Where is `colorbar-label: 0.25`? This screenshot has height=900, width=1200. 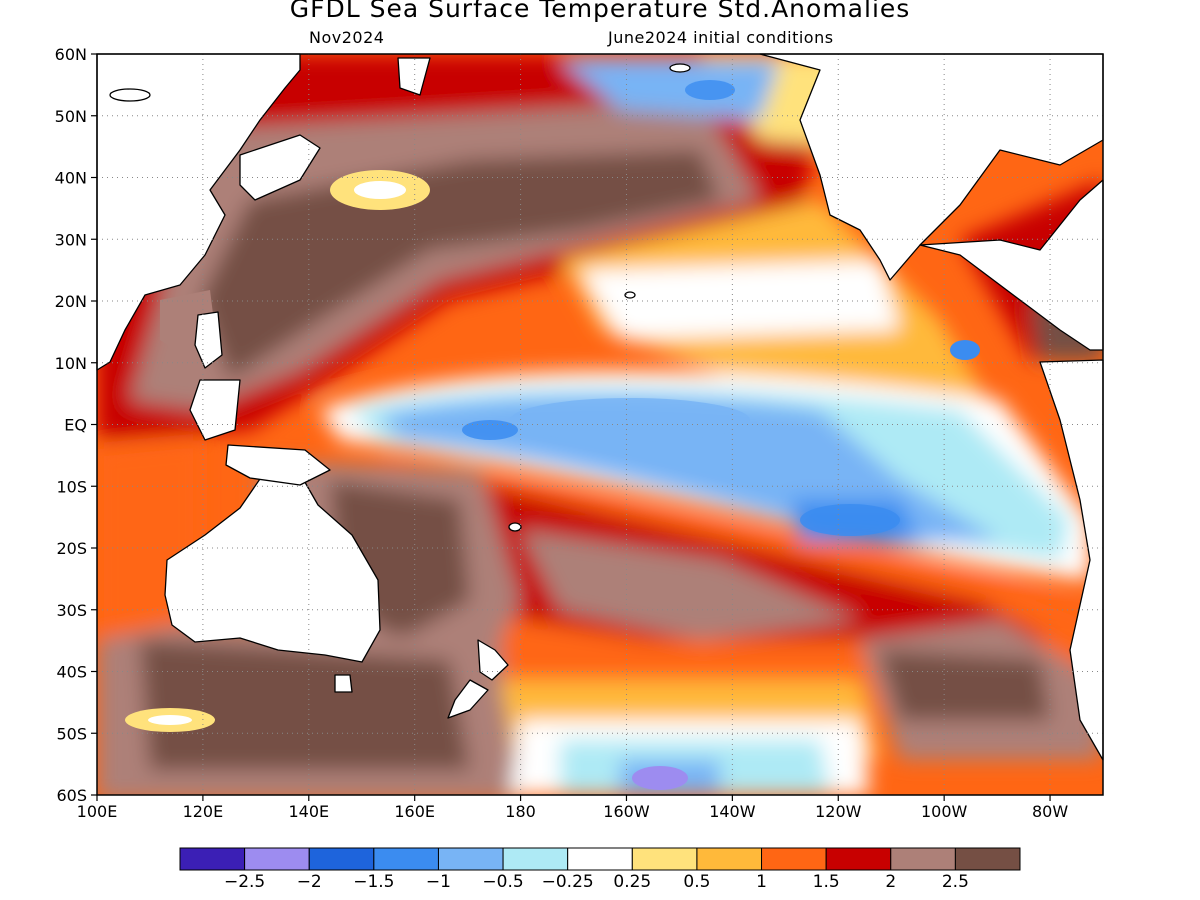 colorbar-label: 0.25 is located at coordinates (632, 882).